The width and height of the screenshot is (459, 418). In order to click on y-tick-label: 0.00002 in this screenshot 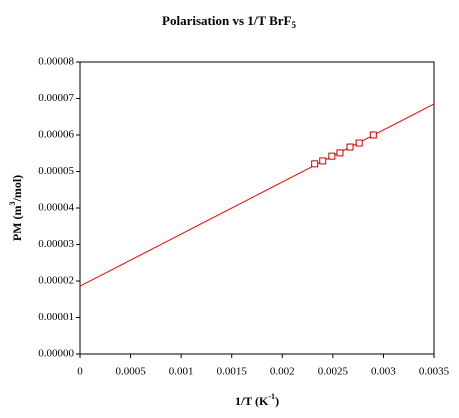, I will do `click(56, 281)`.